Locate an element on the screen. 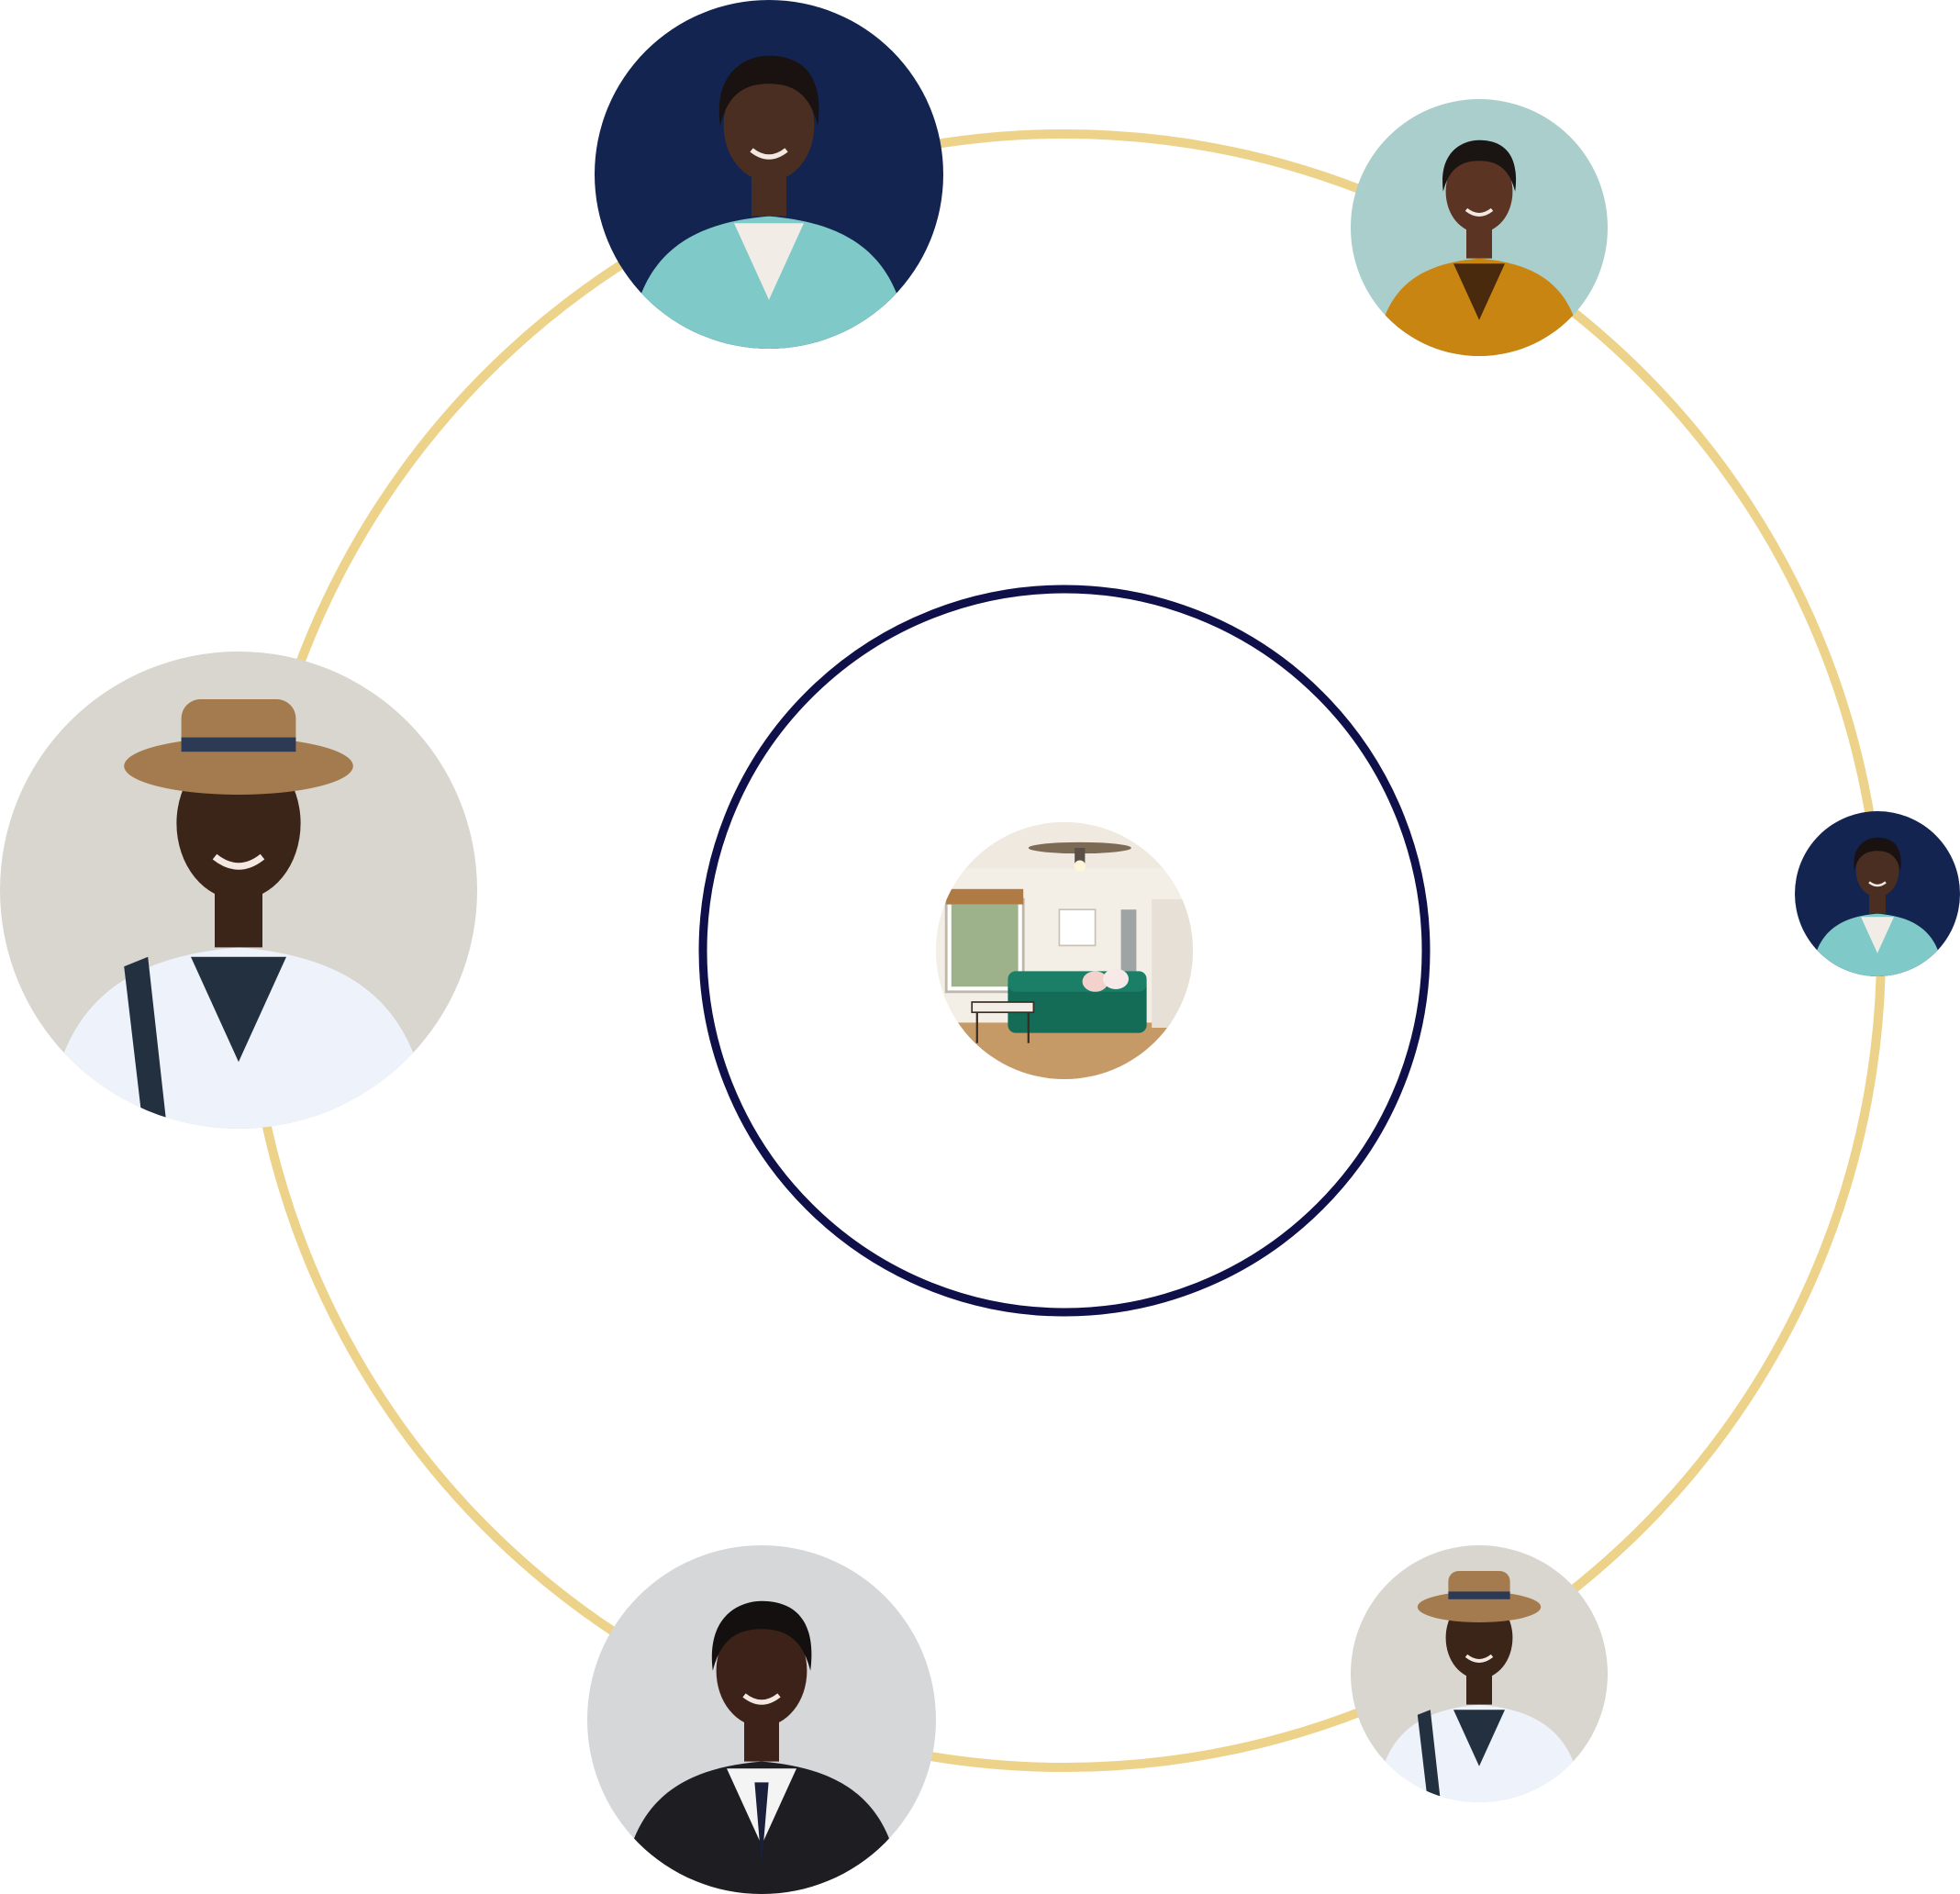  center-living-room-photo is located at coordinates (1064, 950).